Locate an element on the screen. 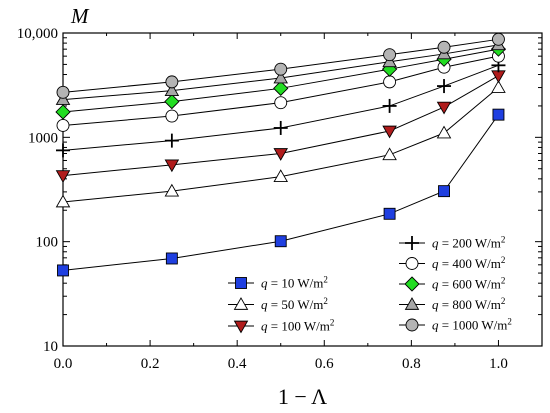 The width and height of the screenshot is (550, 413). legend-label: q = 10 W/m2 is located at coordinates (294, 283).